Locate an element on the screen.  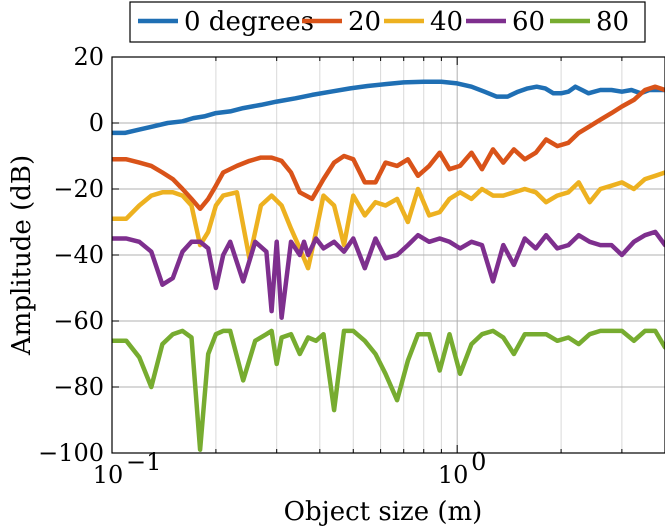
legend: 0 degrees 20 40 60 80 is located at coordinates (387, 22).